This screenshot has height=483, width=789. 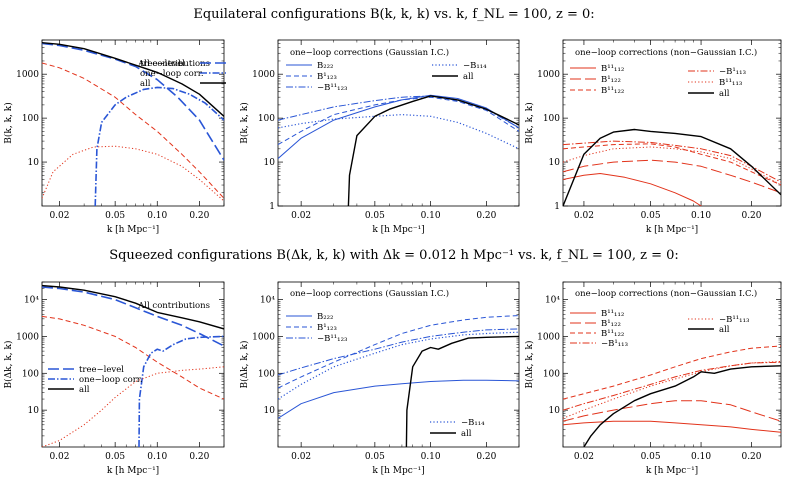 I want to click on legend-label: B₂₂₂, so click(x=325, y=317).